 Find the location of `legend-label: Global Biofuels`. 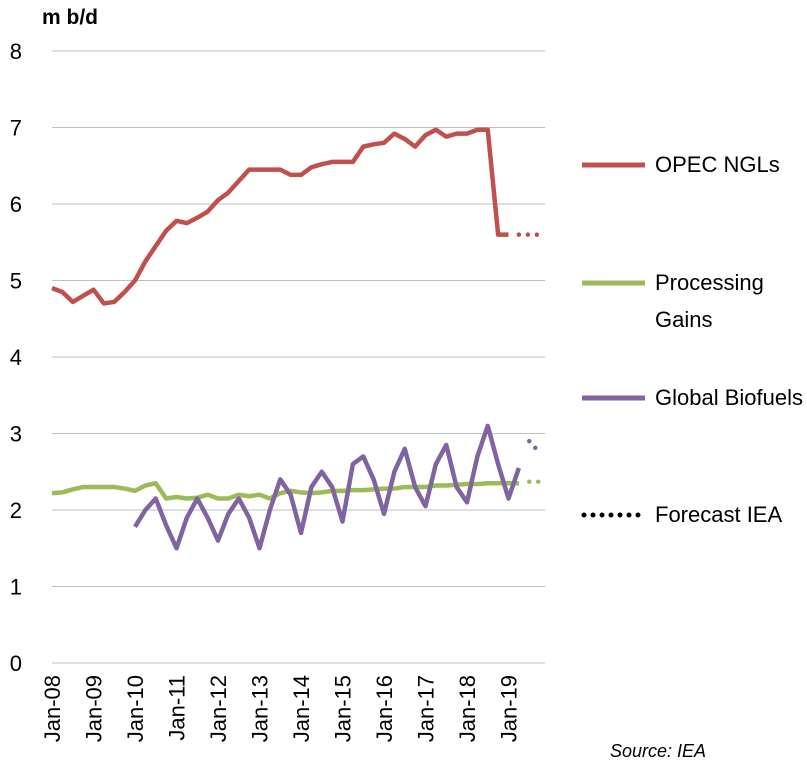

legend-label: Global Biofuels is located at coordinates (729, 397).